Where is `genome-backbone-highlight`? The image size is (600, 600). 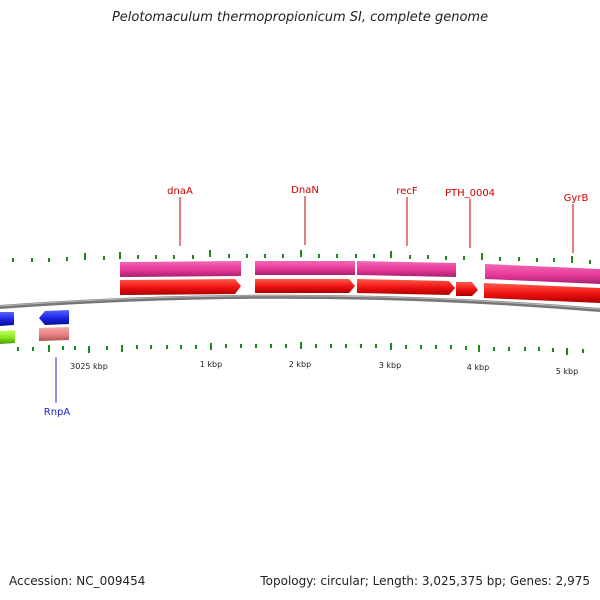 genome-backbone-highlight is located at coordinates (300, 302).